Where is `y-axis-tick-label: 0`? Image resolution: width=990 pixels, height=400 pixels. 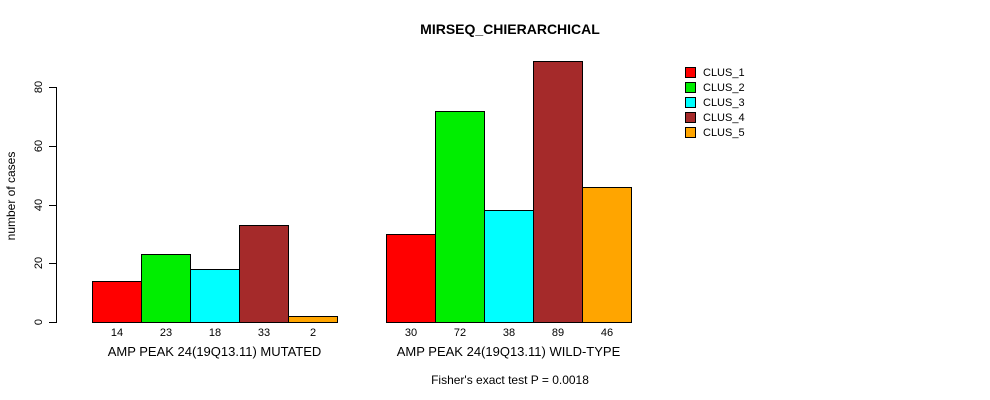
y-axis-tick-label: 0 is located at coordinates (39, 322).